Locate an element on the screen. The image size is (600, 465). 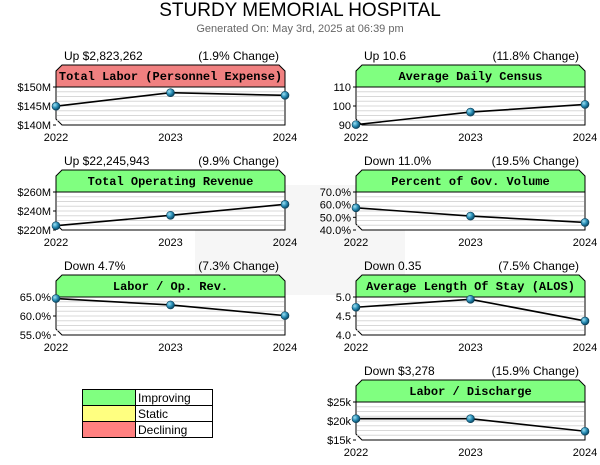
chart7-change-text: Down $3,278 is located at coordinates (399, 371).